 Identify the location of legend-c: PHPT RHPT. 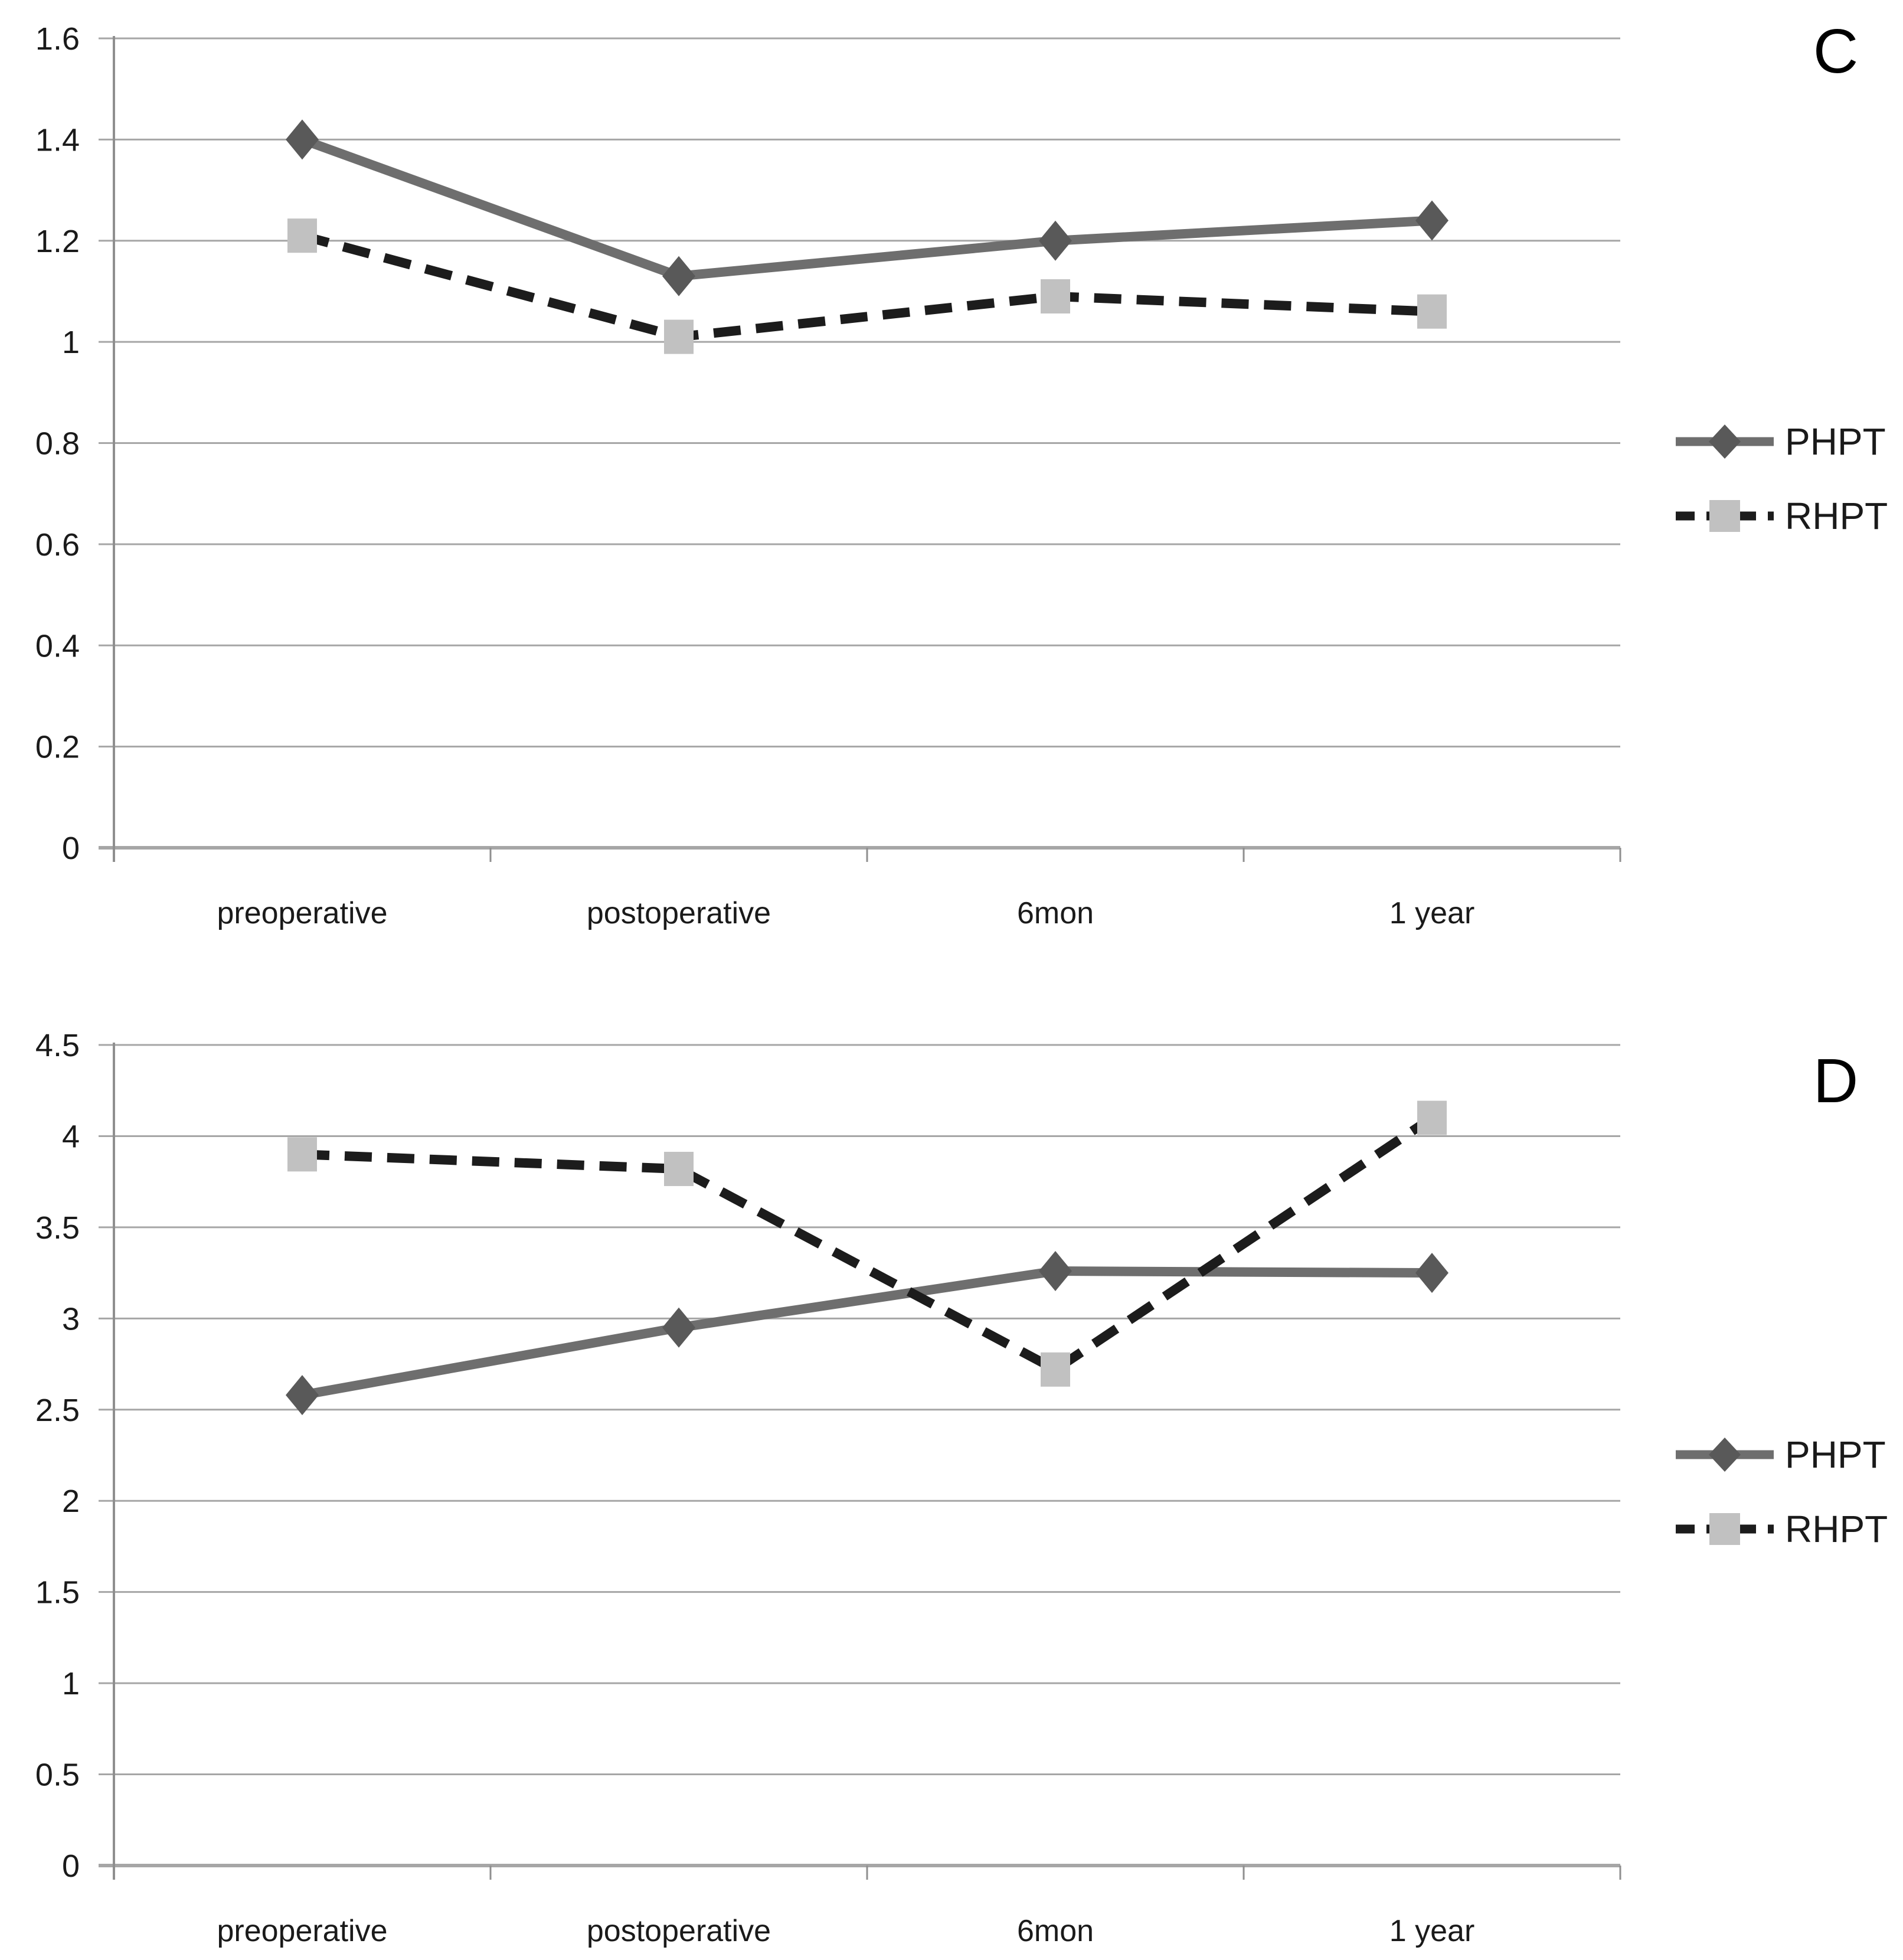
(1786, 478).